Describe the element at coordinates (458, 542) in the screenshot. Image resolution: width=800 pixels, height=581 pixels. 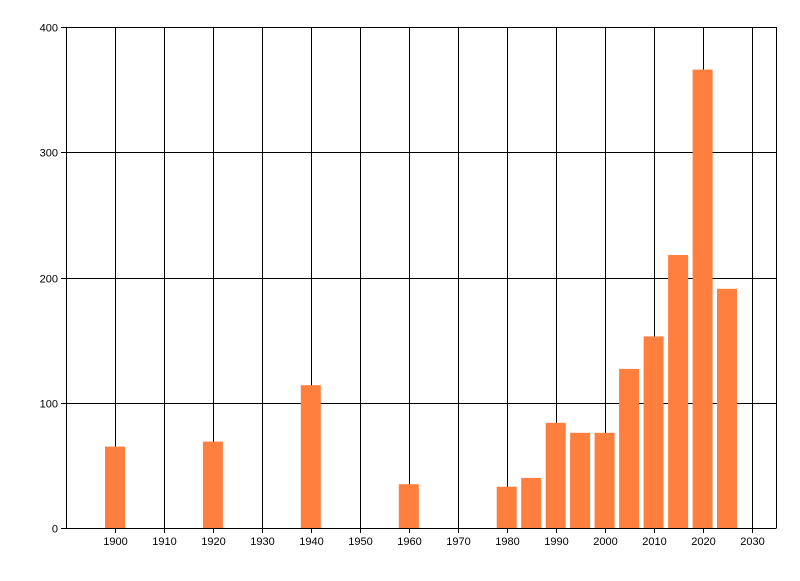
I see `x-tick-label: 1970` at that location.